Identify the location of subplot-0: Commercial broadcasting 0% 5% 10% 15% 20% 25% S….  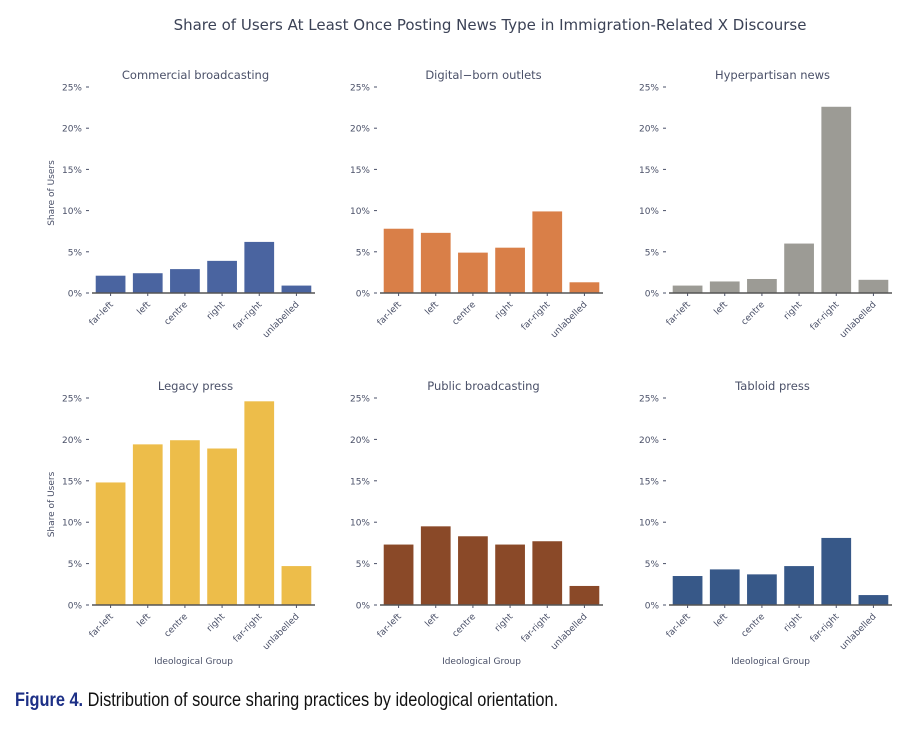
(181, 204).